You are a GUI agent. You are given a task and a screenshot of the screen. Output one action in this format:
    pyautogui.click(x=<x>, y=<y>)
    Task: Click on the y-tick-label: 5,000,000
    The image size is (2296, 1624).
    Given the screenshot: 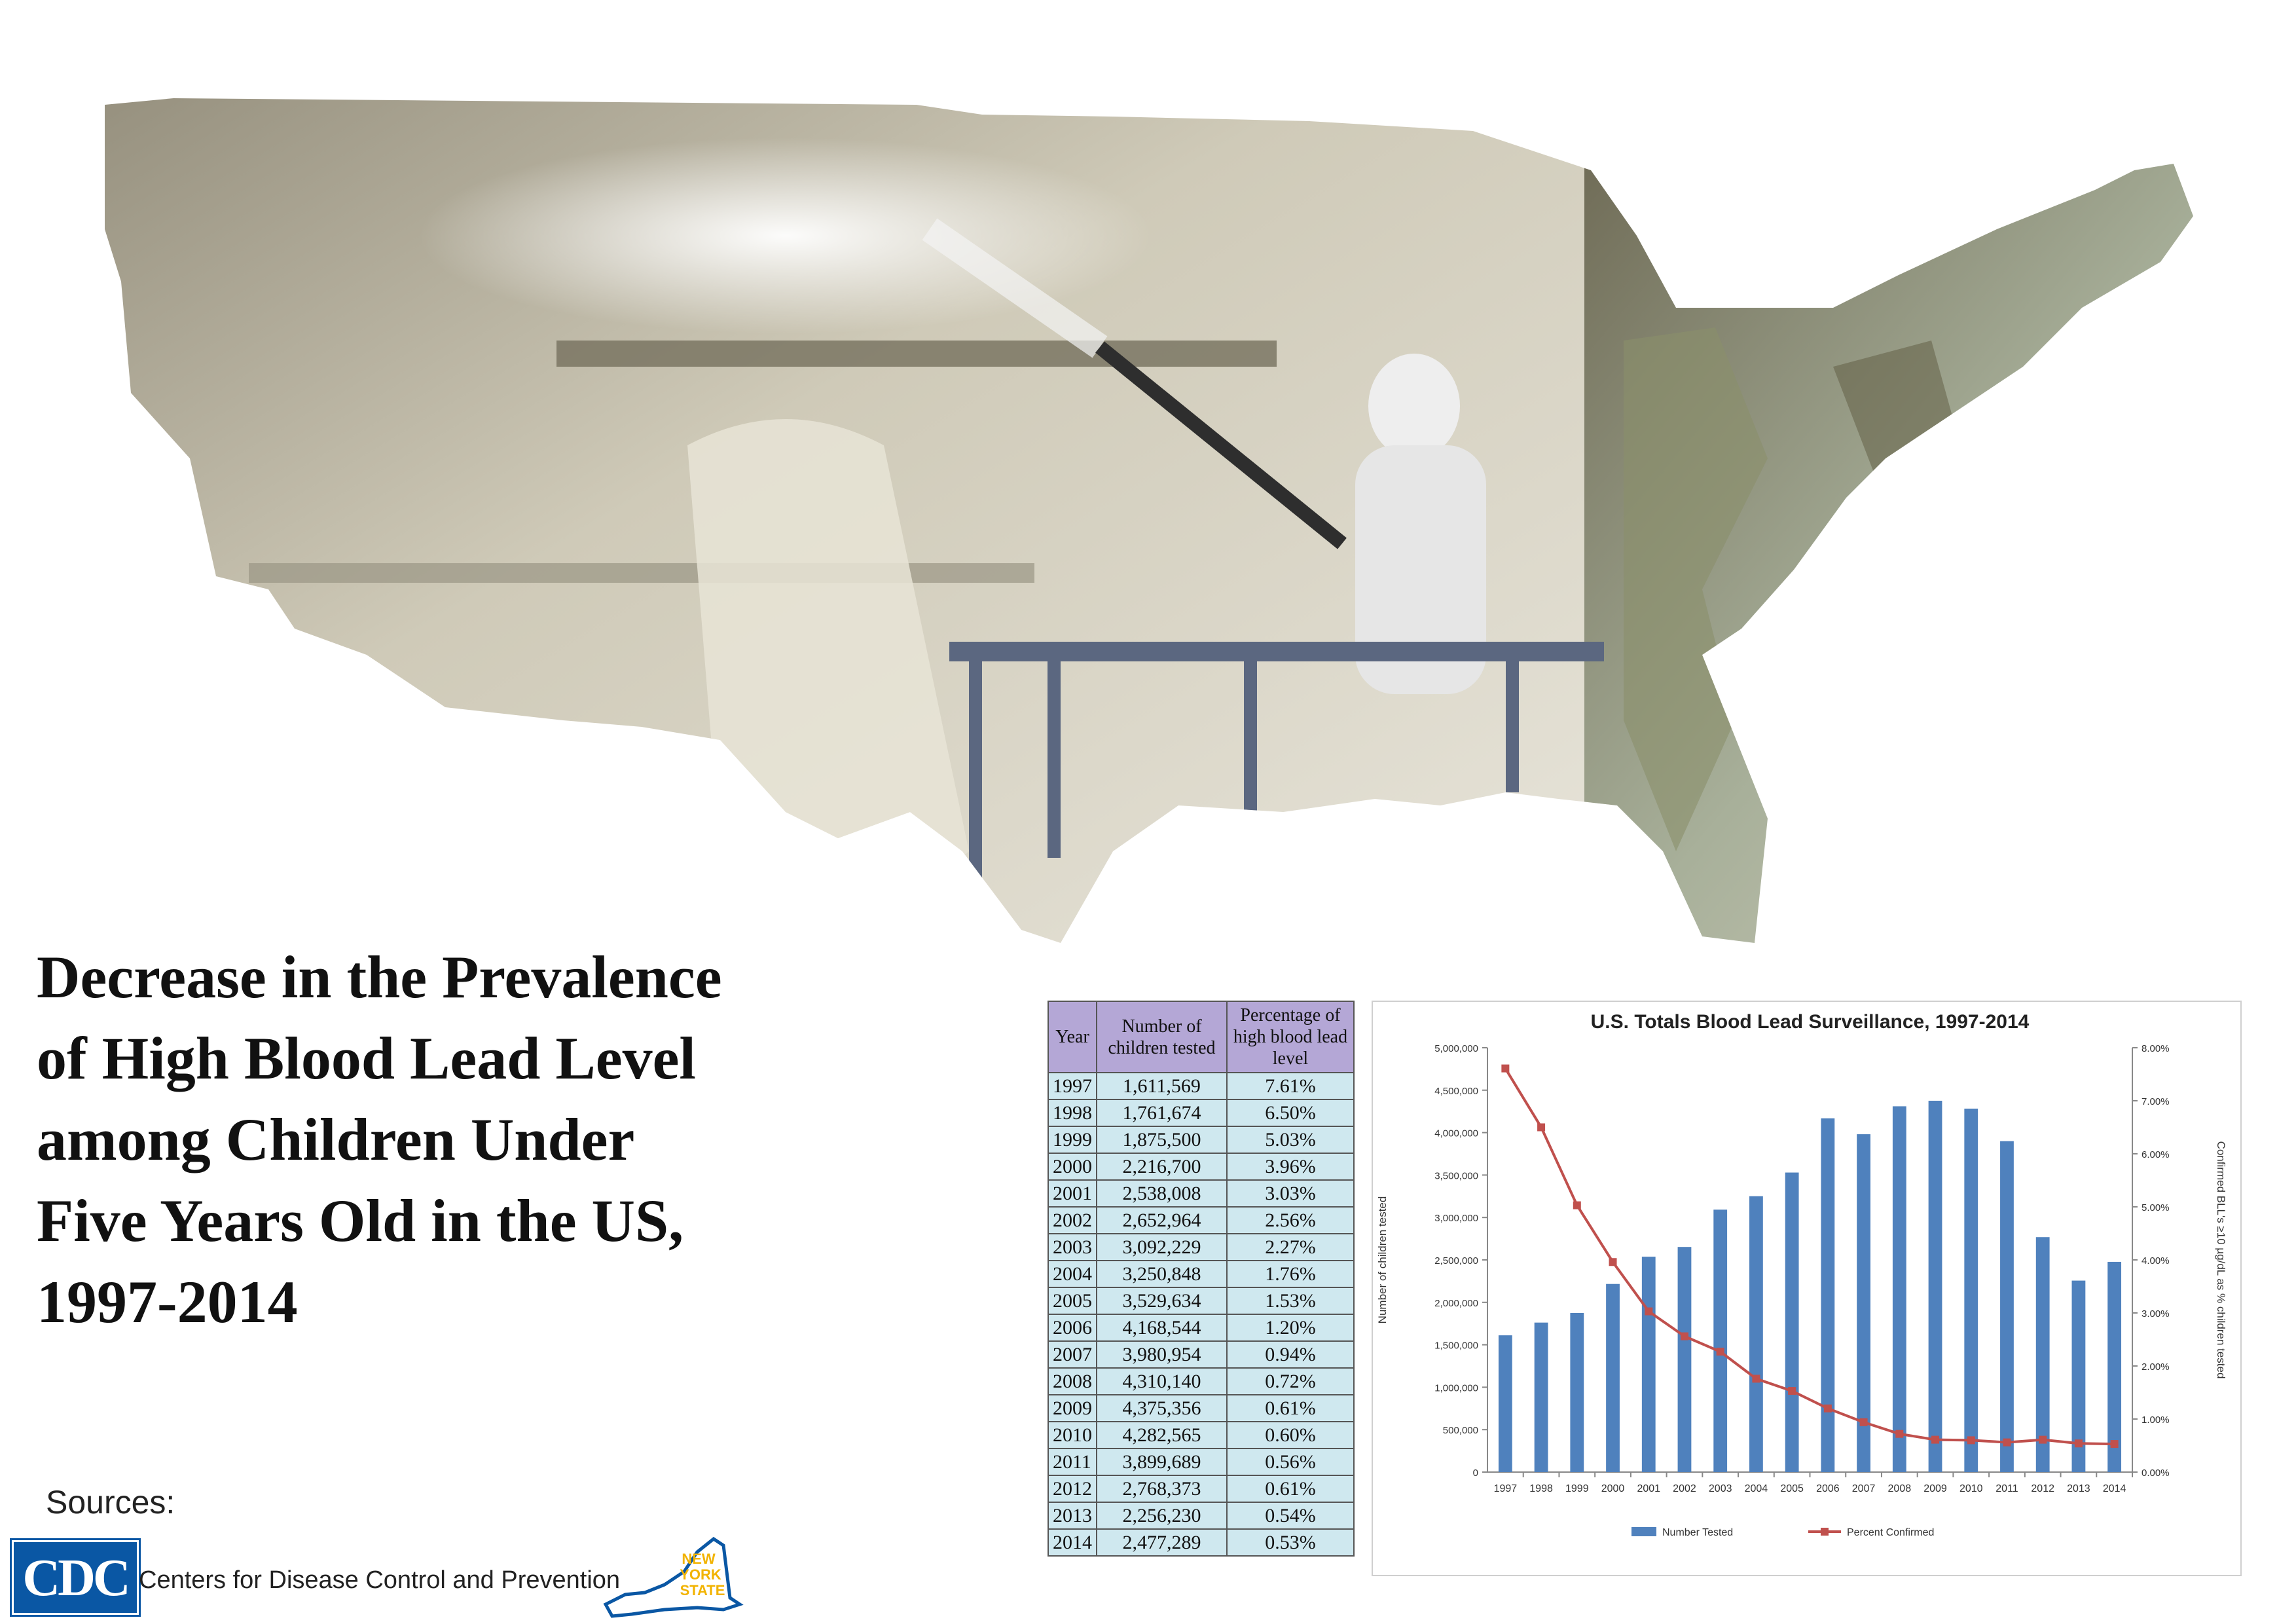 What is the action you would take?
    pyautogui.click(x=1456, y=1048)
    